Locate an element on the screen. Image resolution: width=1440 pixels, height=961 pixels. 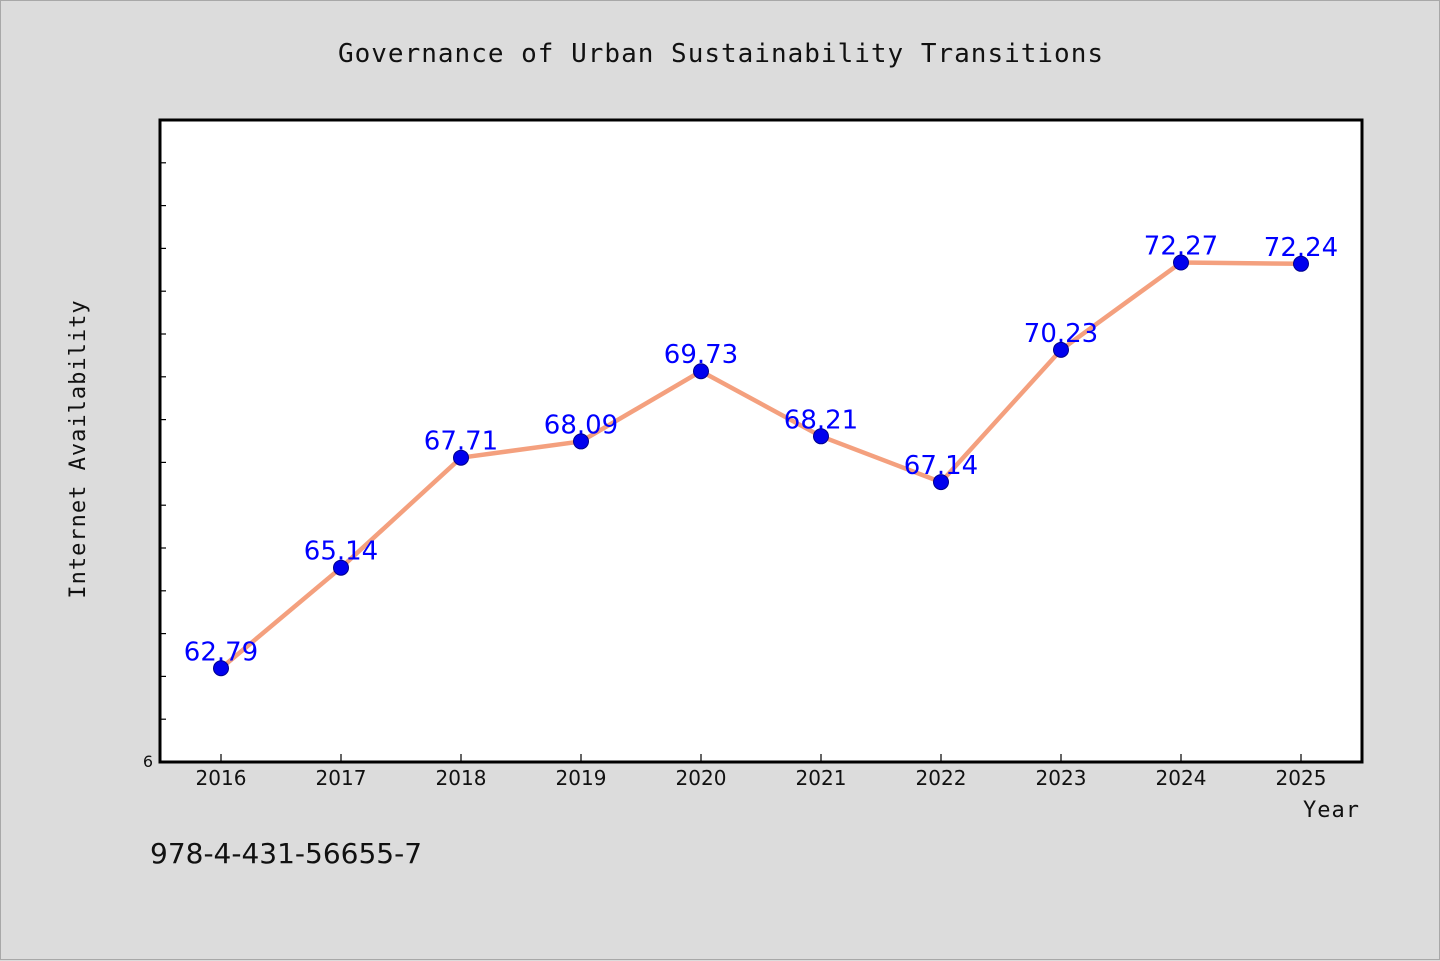
x-tick-label: 2021 is located at coordinates (821, 778).